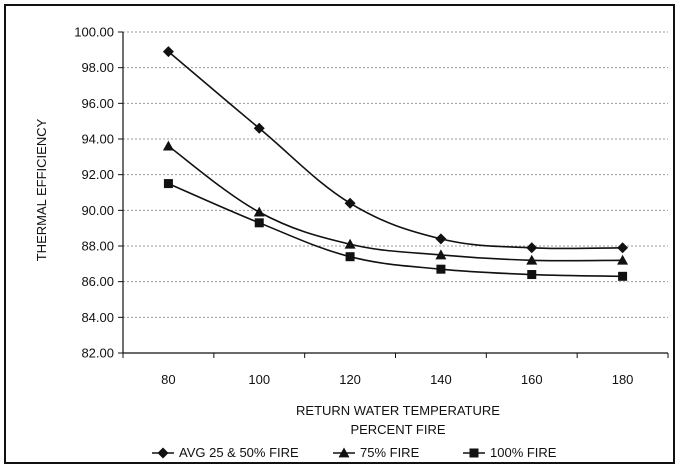 The height and width of the screenshot is (470, 681). What do you see at coordinates (97, 174) in the screenshot?
I see `y-tick-label: 92.00` at bounding box center [97, 174].